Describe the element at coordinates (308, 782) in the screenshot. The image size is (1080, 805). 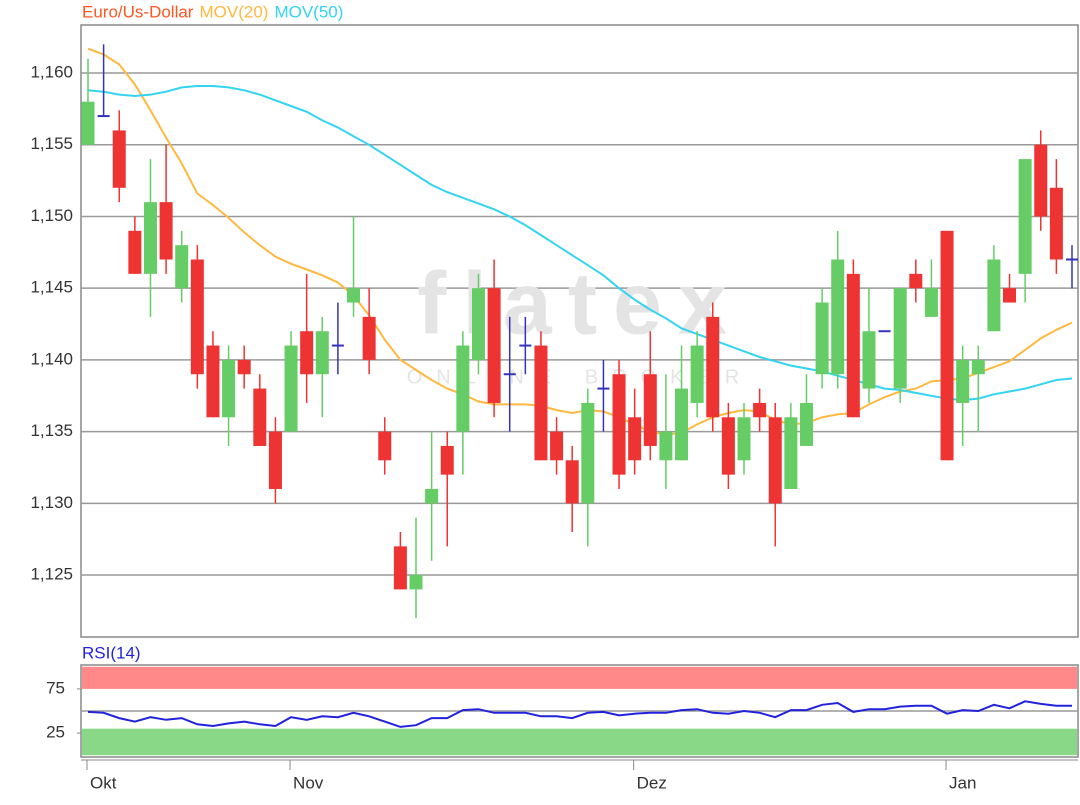
I see `x-tick-label: Nov` at that location.